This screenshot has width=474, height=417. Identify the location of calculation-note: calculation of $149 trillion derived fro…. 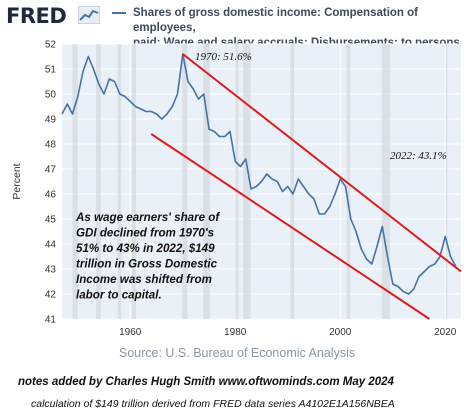
(213, 404).